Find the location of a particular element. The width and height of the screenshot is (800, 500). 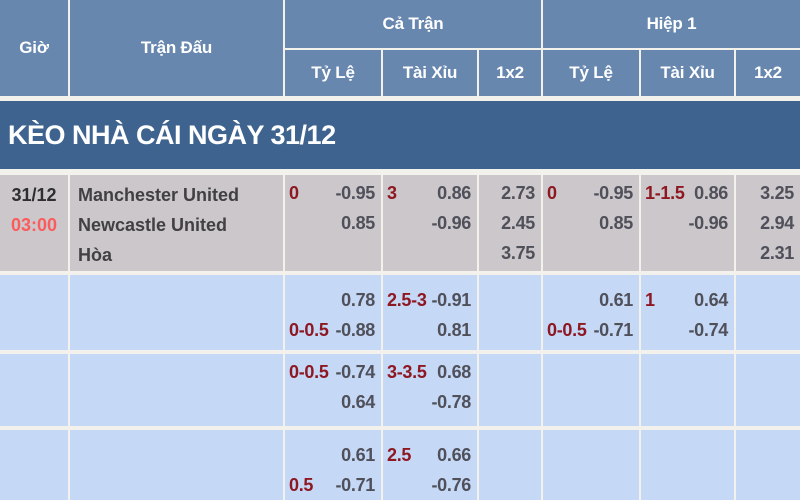

half-handicap-cell: 0 -0.95 0.85 is located at coordinates (591, 223).